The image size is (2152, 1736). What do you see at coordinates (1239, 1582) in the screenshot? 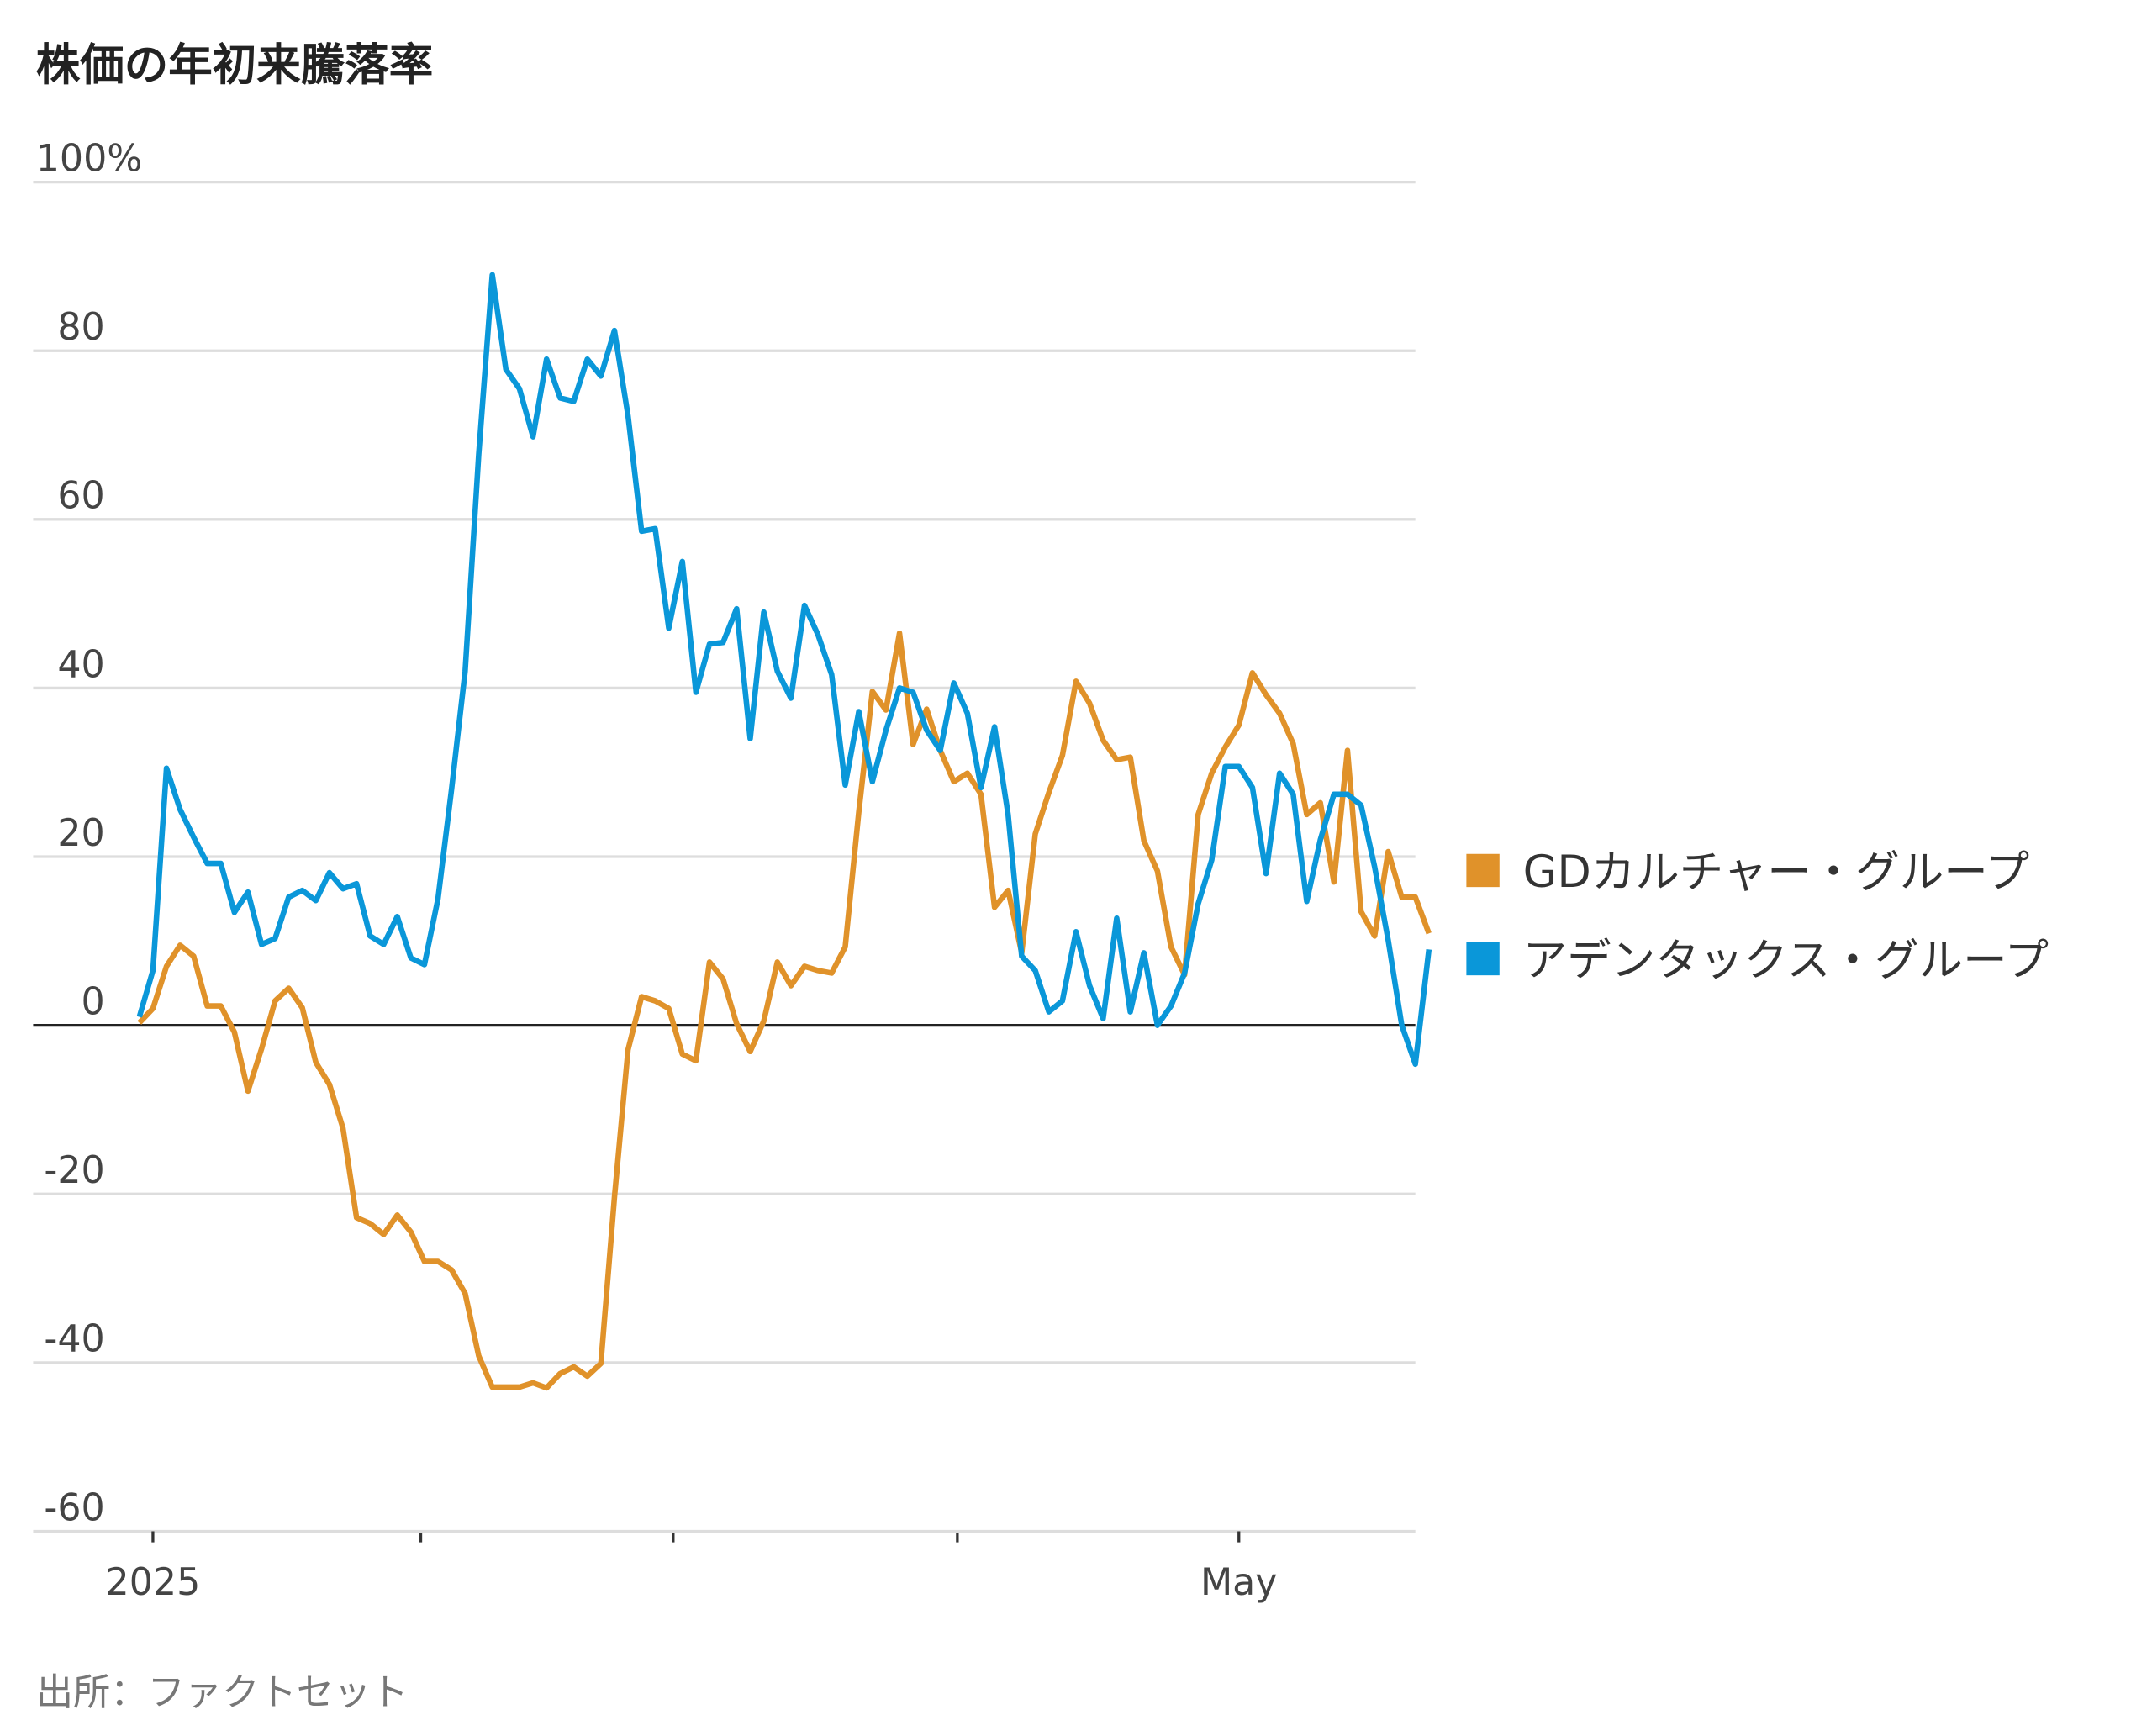
I see `x-tick-label: May` at bounding box center [1239, 1582].